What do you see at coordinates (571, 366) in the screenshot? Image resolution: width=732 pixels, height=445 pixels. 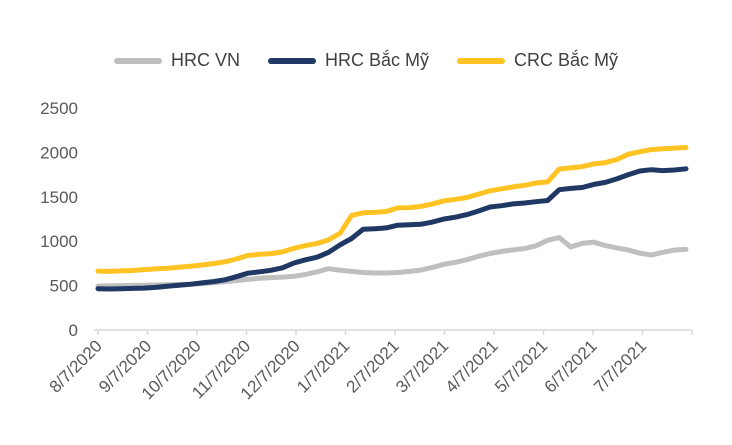 I see `x-axis-tick-label: 6/7/2021` at bounding box center [571, 366].